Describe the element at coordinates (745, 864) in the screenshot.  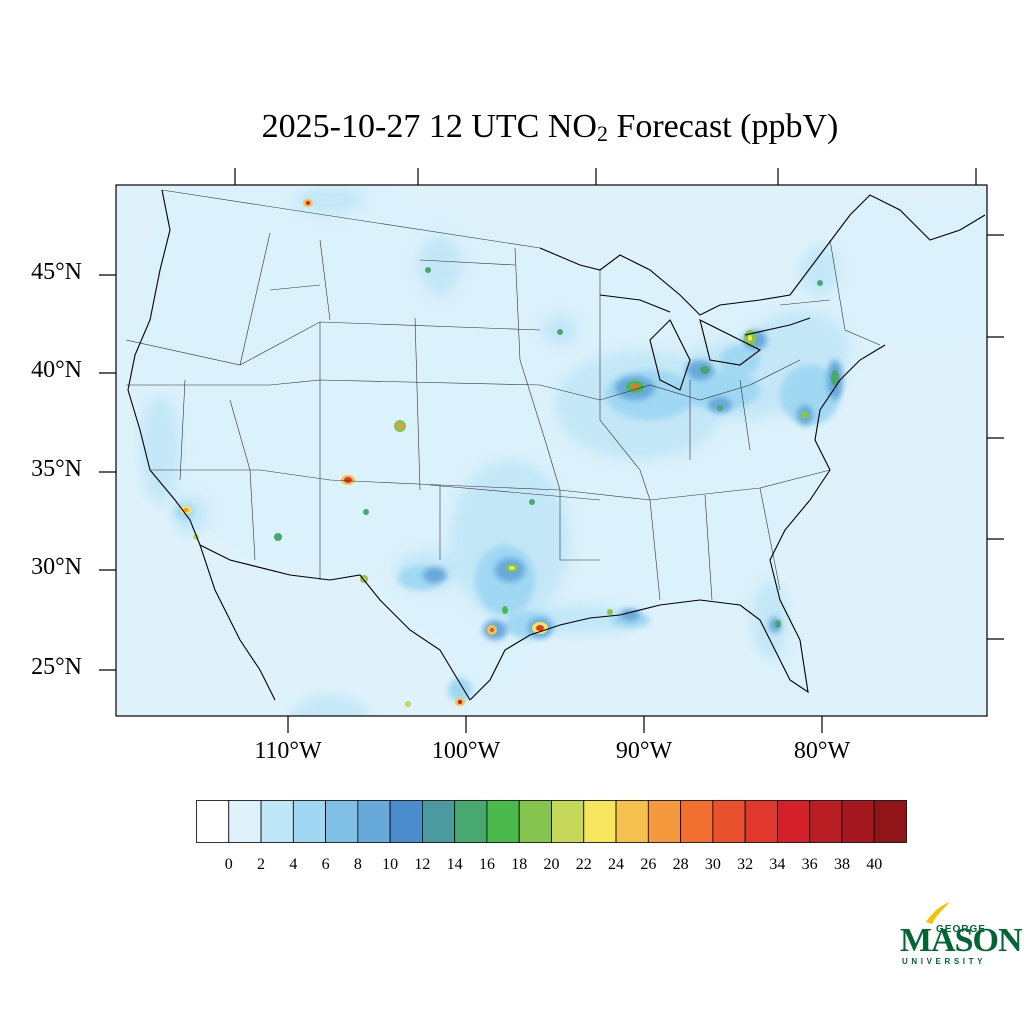
I see `colorbar-tick-label: 32` at that location.